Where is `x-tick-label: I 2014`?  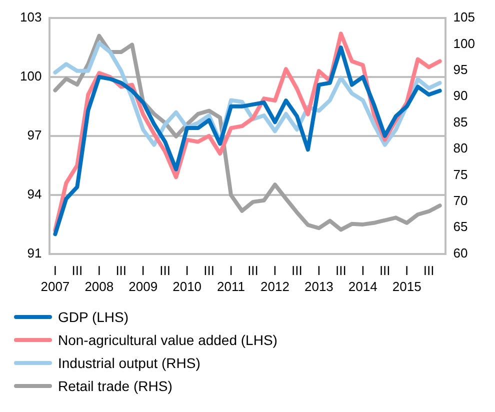
x-tick-label: I 2014 is located at coordinates (363, 278).